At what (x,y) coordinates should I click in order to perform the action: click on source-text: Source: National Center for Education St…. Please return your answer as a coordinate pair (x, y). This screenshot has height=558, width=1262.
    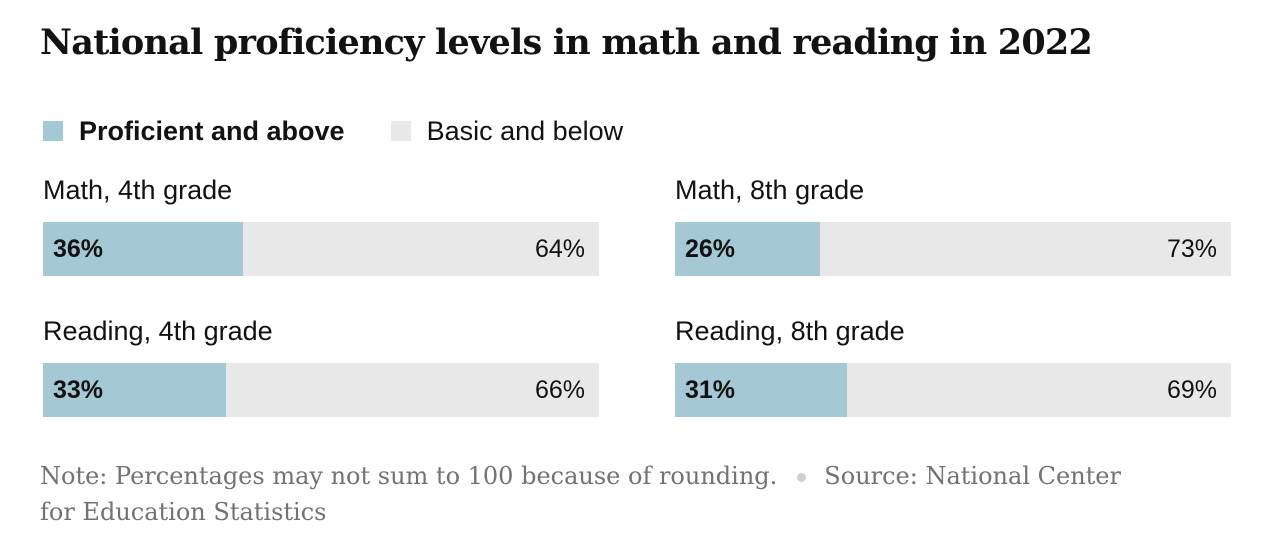
    Looking at the image, I should click on (580, 494).